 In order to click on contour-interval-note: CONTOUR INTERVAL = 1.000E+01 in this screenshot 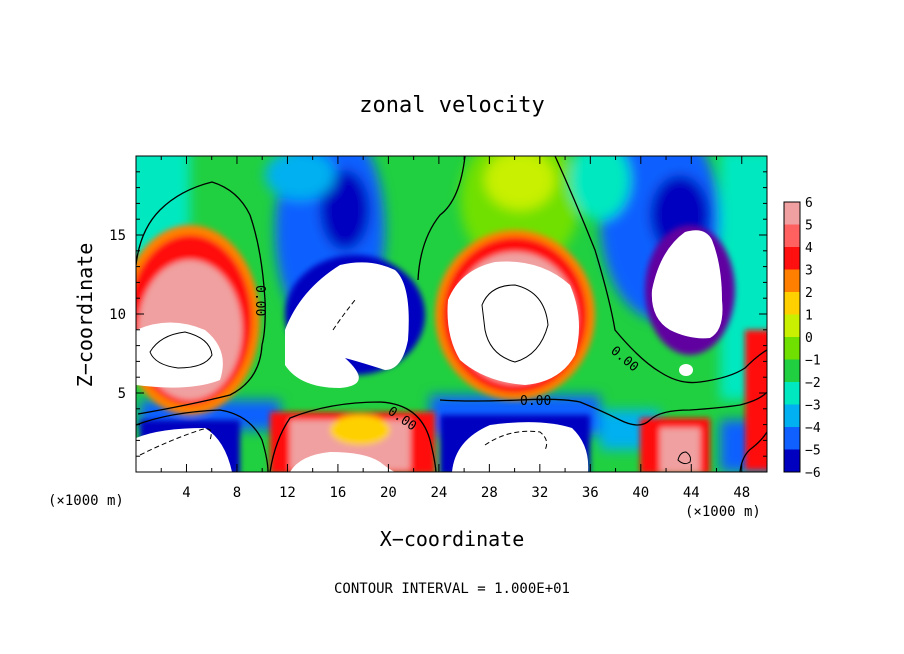, I will do `click(452, 589)`.